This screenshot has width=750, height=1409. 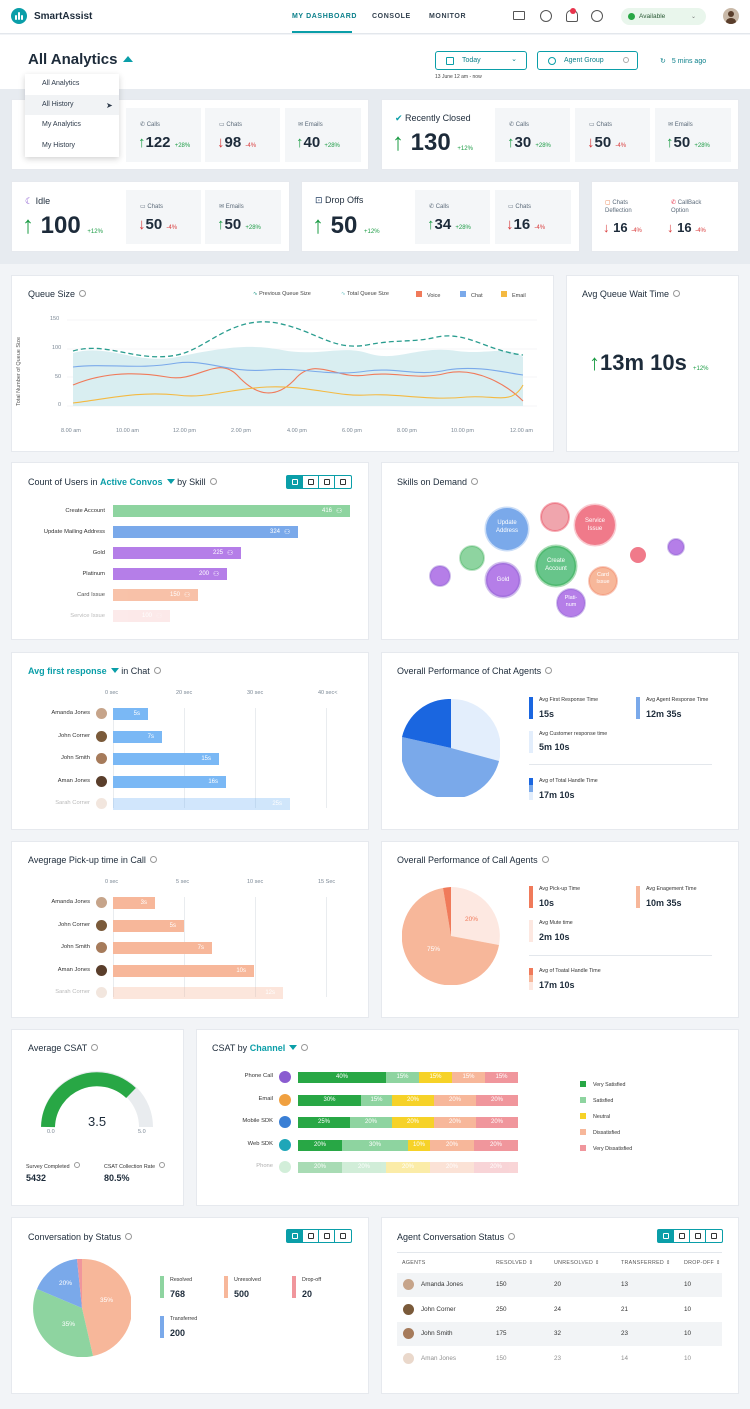 I want to click on channel-dropdown: Channel, so click(x=274, y=1048).